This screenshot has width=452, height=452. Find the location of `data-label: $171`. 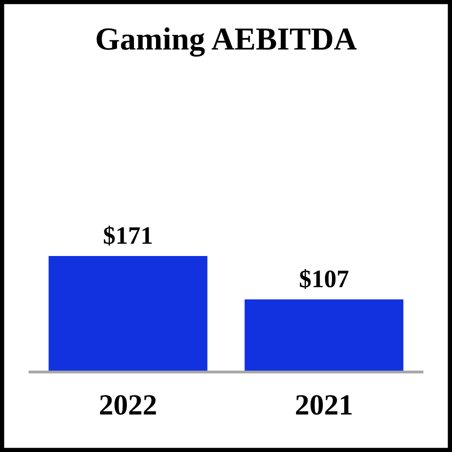

data-label: $171 is located at coordinates (128, 236).